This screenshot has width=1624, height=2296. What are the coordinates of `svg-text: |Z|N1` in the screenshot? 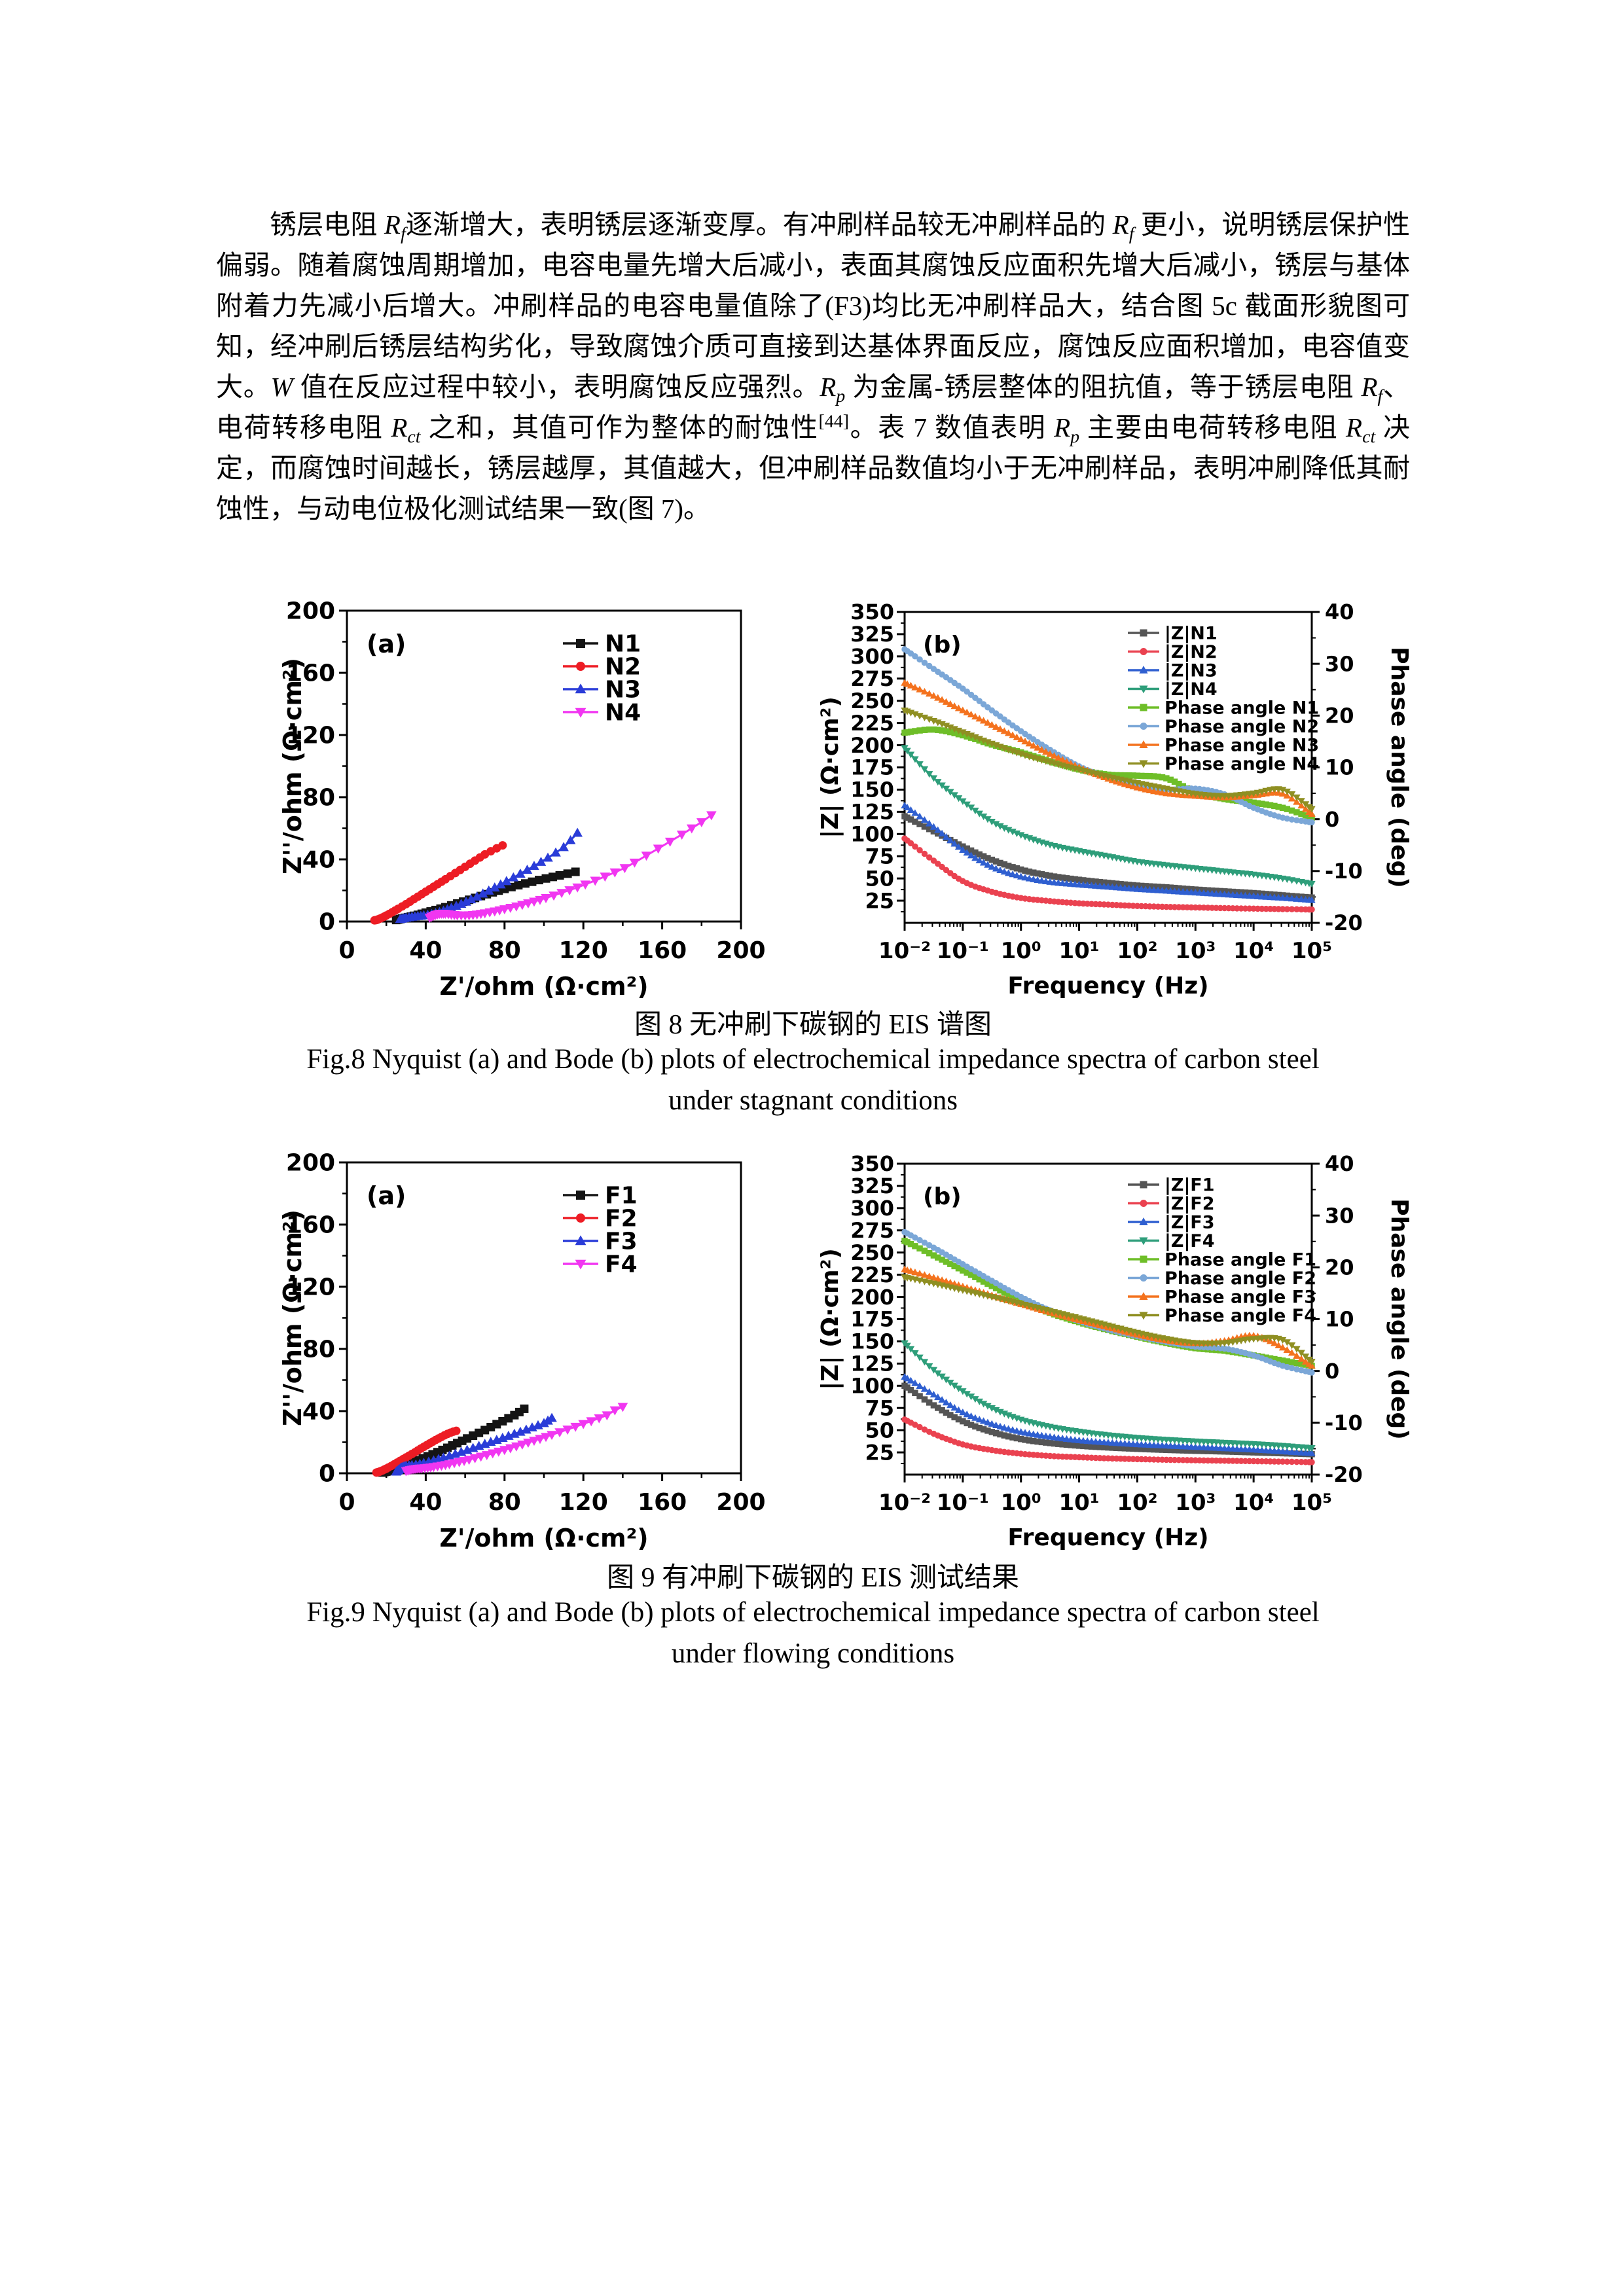 It's located at (1191, 633).